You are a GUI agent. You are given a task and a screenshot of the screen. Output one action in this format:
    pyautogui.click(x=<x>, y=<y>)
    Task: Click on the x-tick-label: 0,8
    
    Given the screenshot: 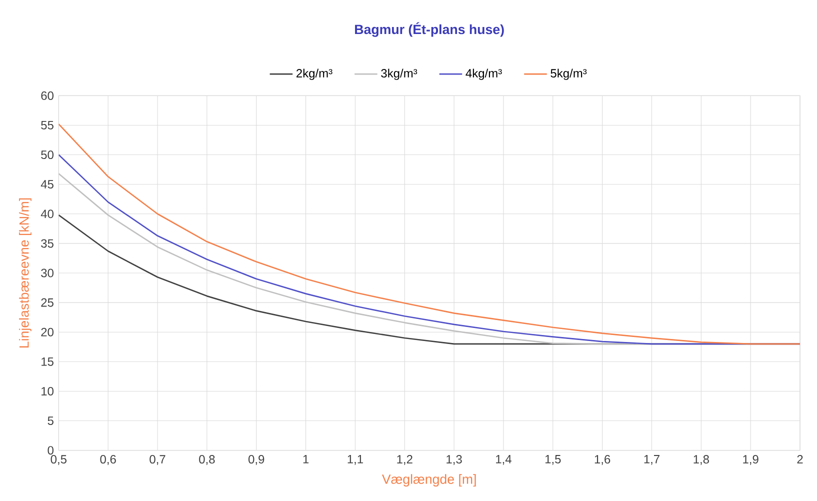 What is the action you would take?
    pyautogui.click(x=207, y=460)
    